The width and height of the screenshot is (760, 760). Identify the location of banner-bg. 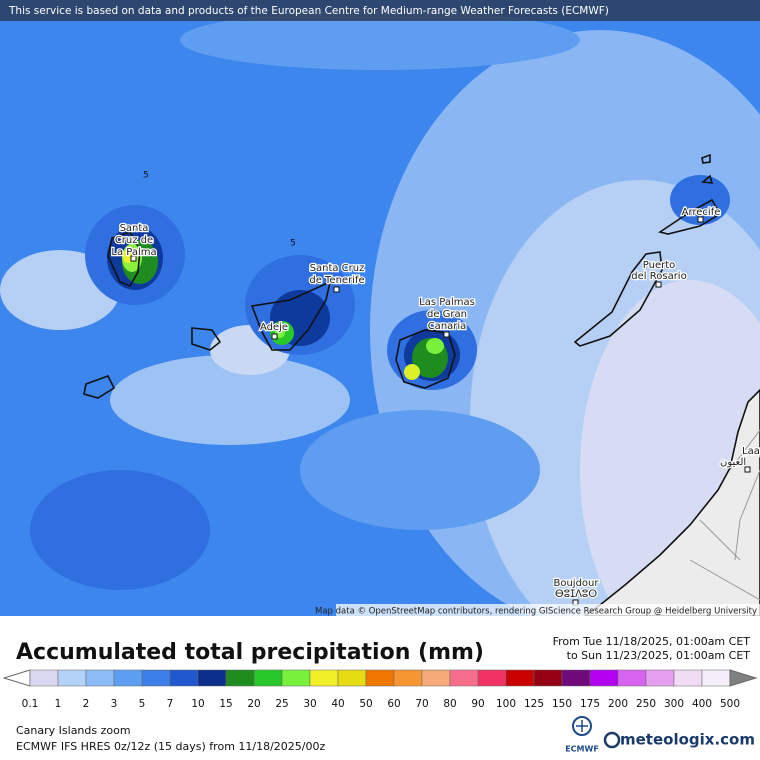
(380, 10).